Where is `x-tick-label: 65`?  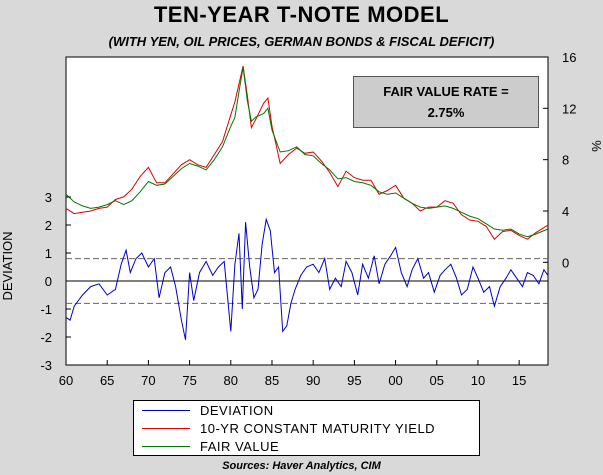 x-tick-label: 65 is located at coordinates (107, 380).